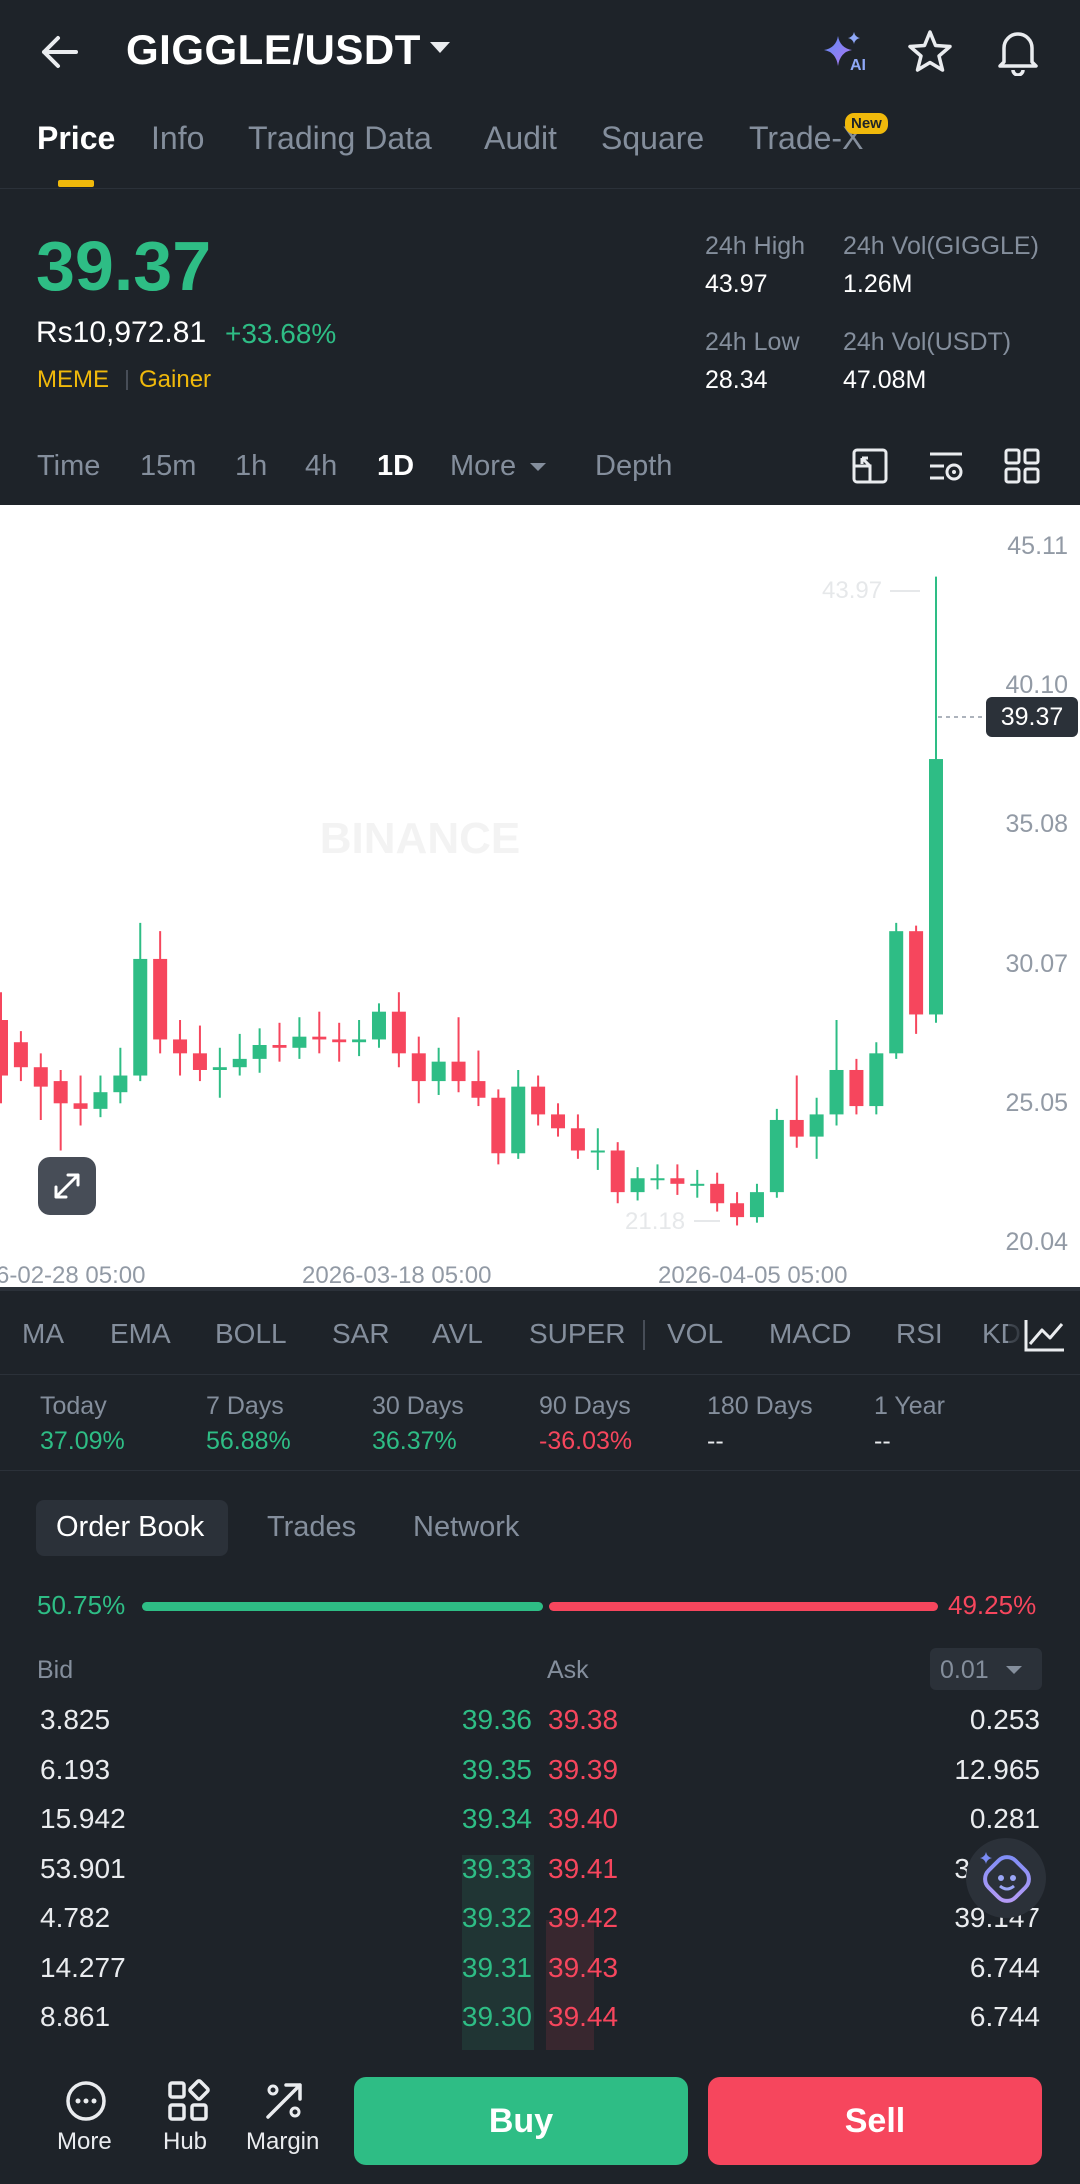 This screenshot has width=1080, height=2184. What do you see at coordinates (540, 1776) in the screenshot?
I see `orderbook-row: 6.193 39.35 39.39 12.965` at bounding box center [540, 1776].